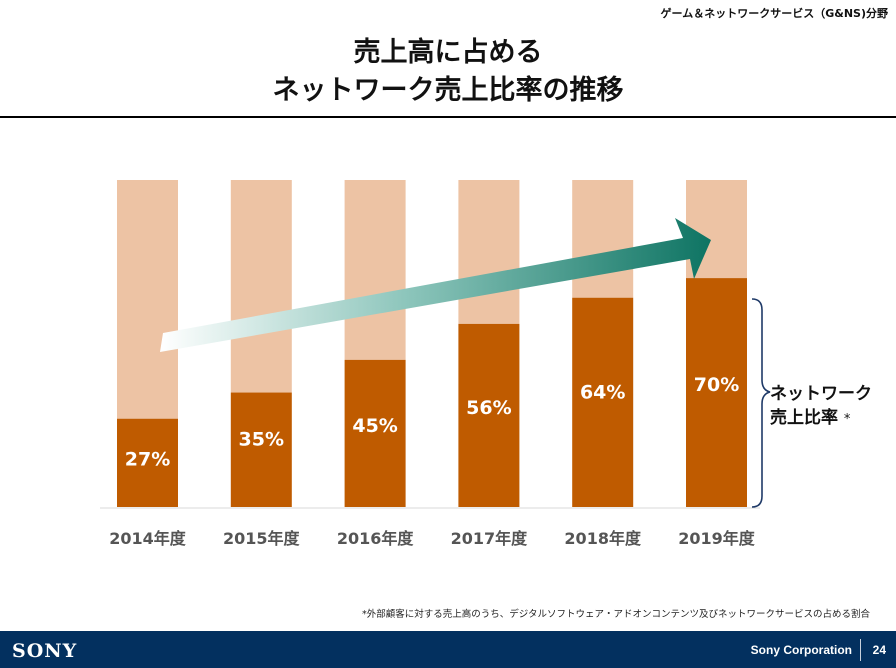 The image size is (896, 668). What do you see at coordinates (262, 538) in the screenshot?
I see `x-tick-label: 2015年度` at bounding box center [262, 538].